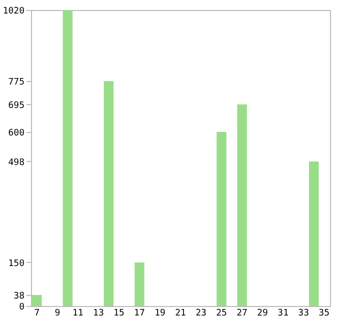 This screenshot has width=340, height=321. What do you see at coordinates (57, 313) in the screenshot?
I see `x-tick-label: 9` at bounding box center [57, 313].